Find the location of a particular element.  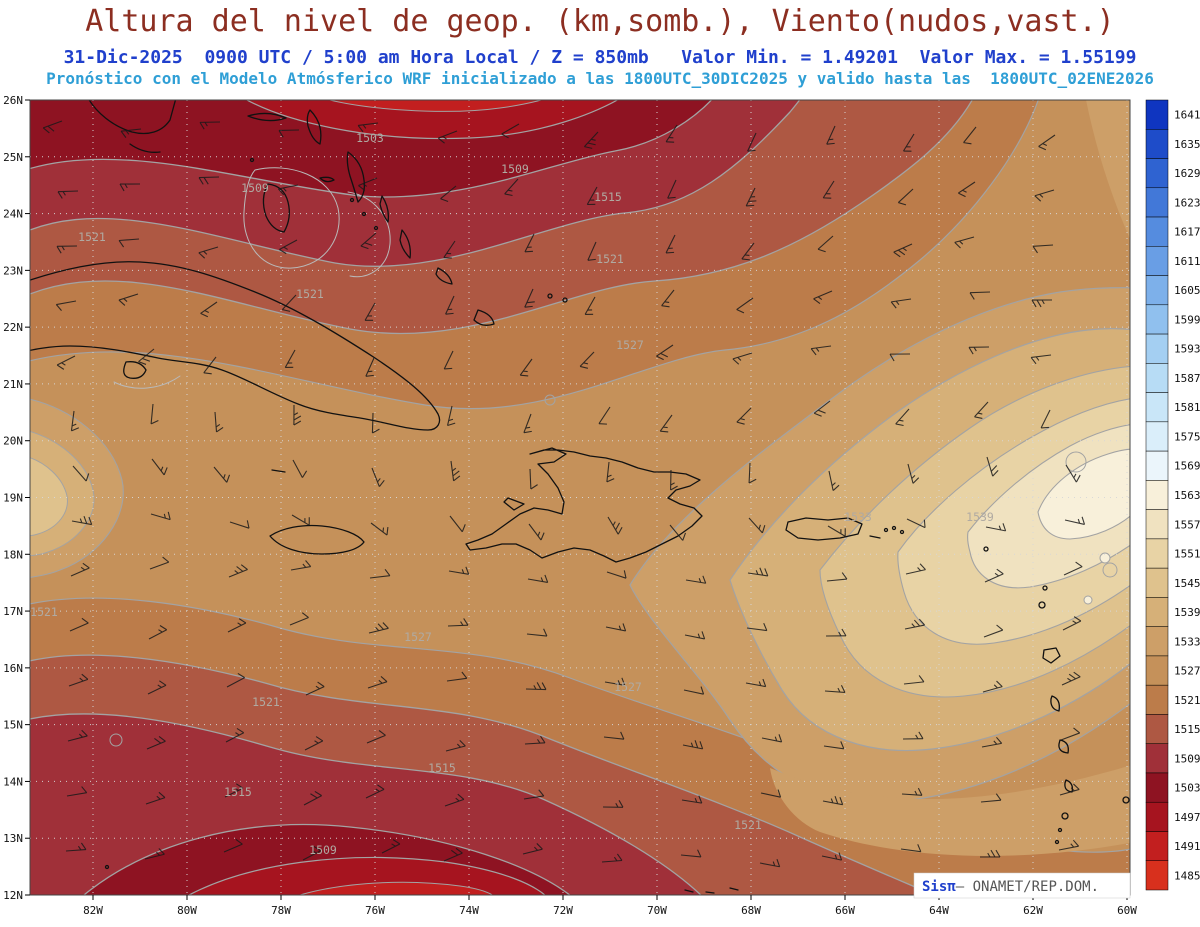

watermark: Sisπ– ONAMET/REP.DOM. is located at coordinates (1022, 885).